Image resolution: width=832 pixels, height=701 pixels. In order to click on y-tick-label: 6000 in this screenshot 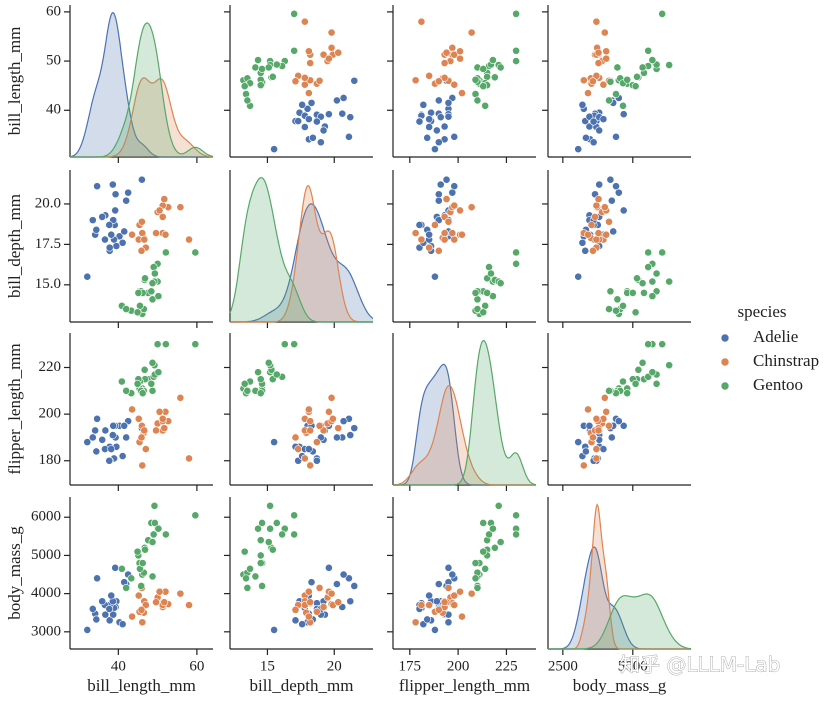, I will do `click(46, 517)`.